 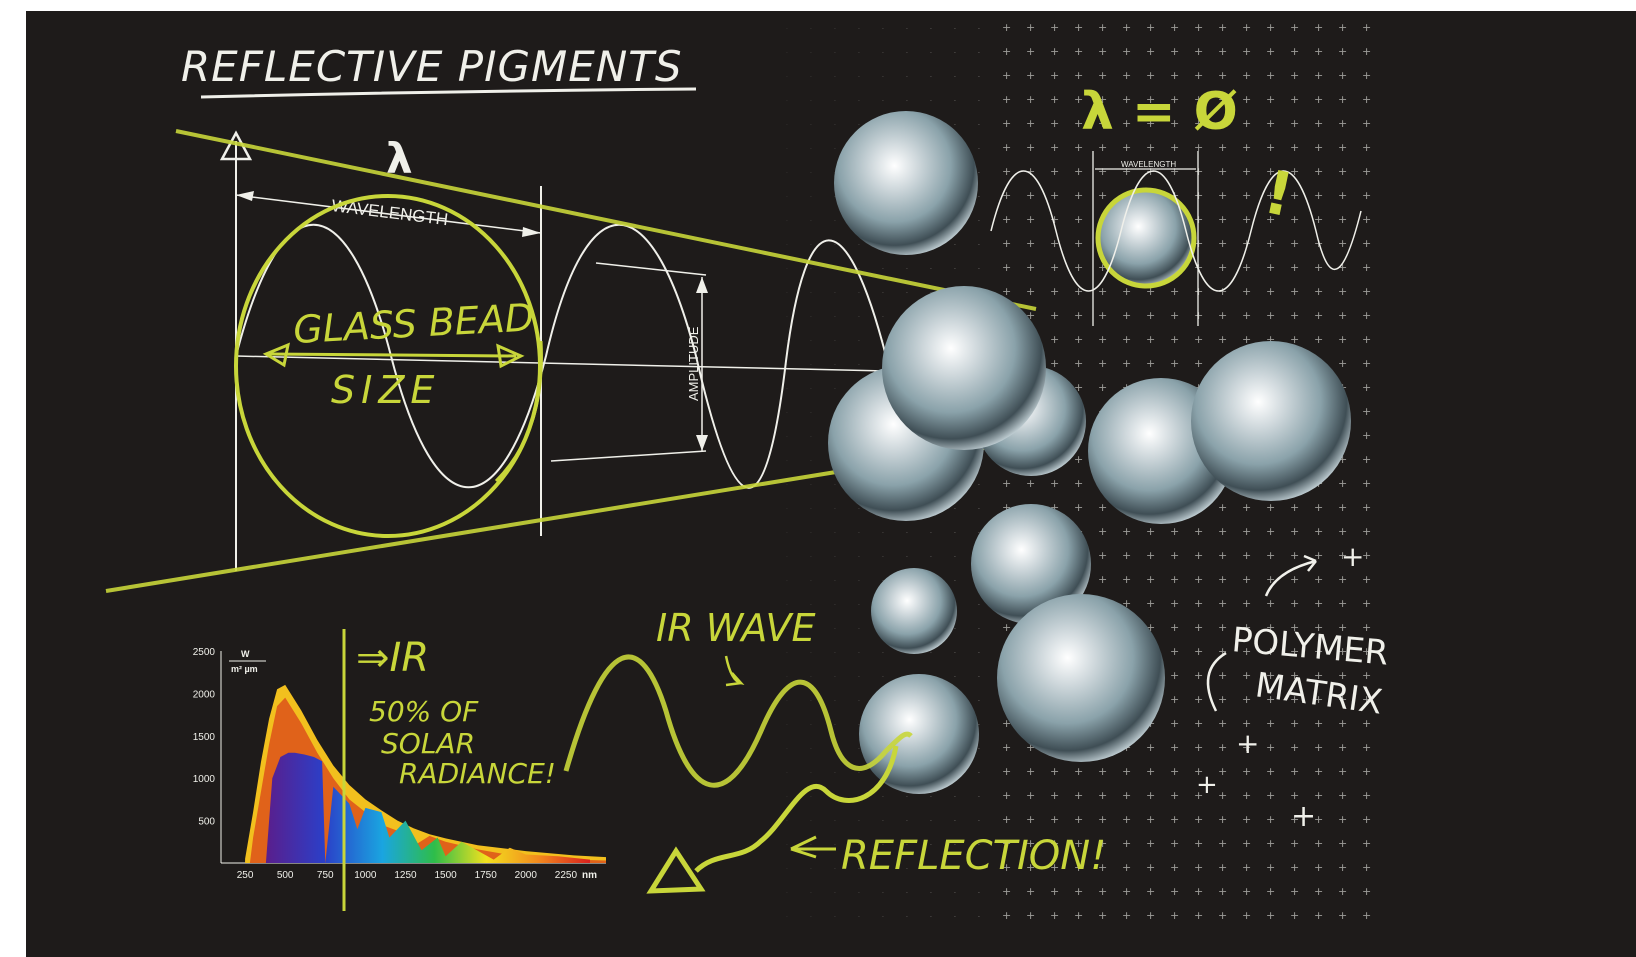 What do you see at coordinates (365, 875) in the screenshot?
I see `x-tick-label: 1000` at bounding box center [365, 875].